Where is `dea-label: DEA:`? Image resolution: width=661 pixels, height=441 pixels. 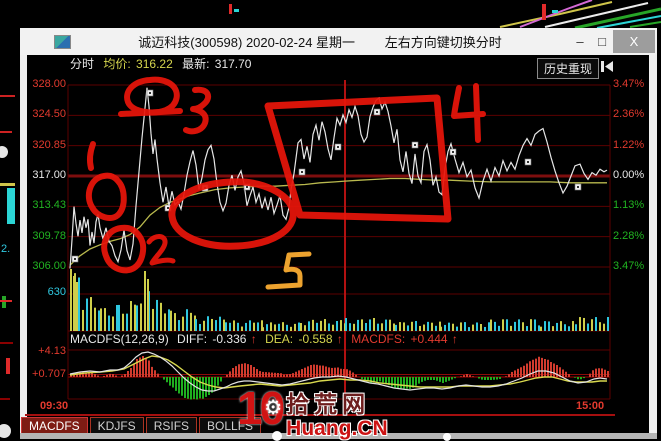 dea-label: DEA: is located at coordinates (279, 339).